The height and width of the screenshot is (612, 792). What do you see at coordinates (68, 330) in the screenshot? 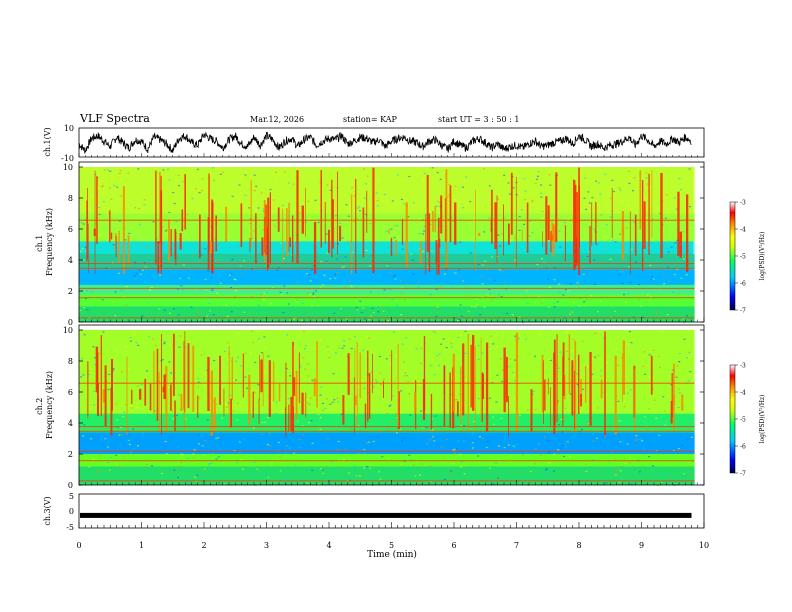
I see `ch2-spectrogram-ytick-label: 10` at bounding box center [68, 330].